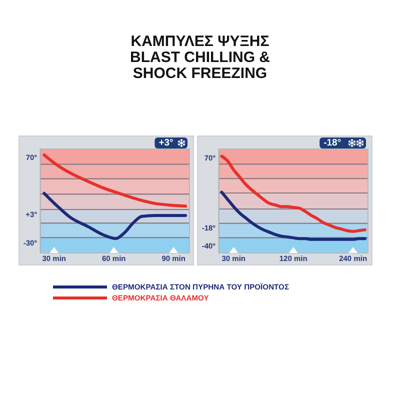 The height and width of the screenshot is (400, 400). What do you see at coordinates (200, 65) in the screenshot?
I see `text: BLAST CHILLING & SHOCK FREEZING` at bounding box center [200, 65].